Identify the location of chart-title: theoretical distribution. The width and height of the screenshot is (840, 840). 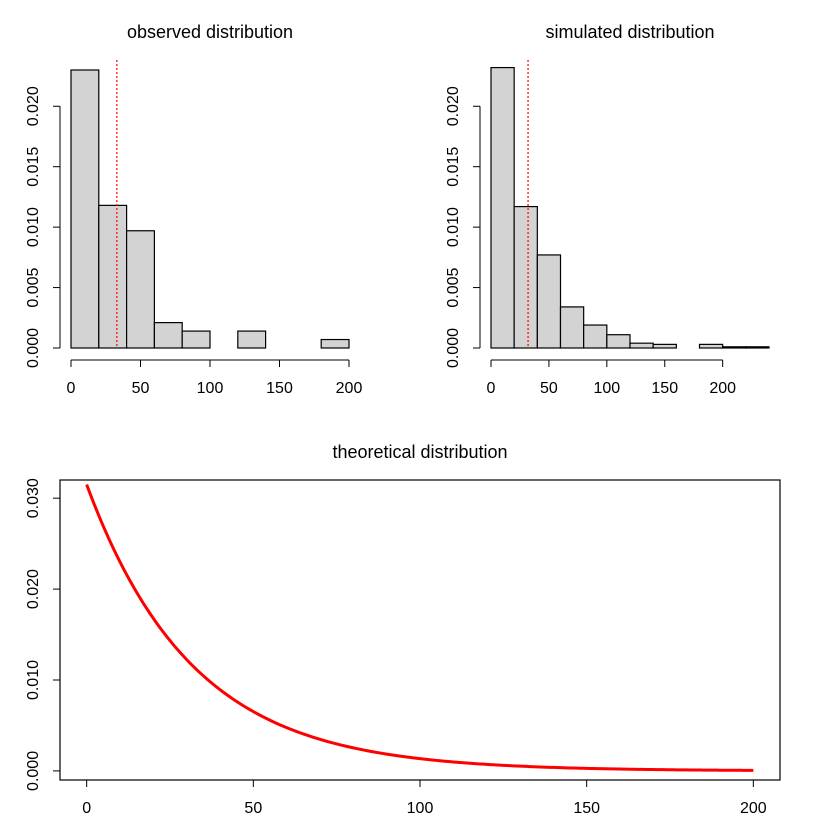
(419, 452).